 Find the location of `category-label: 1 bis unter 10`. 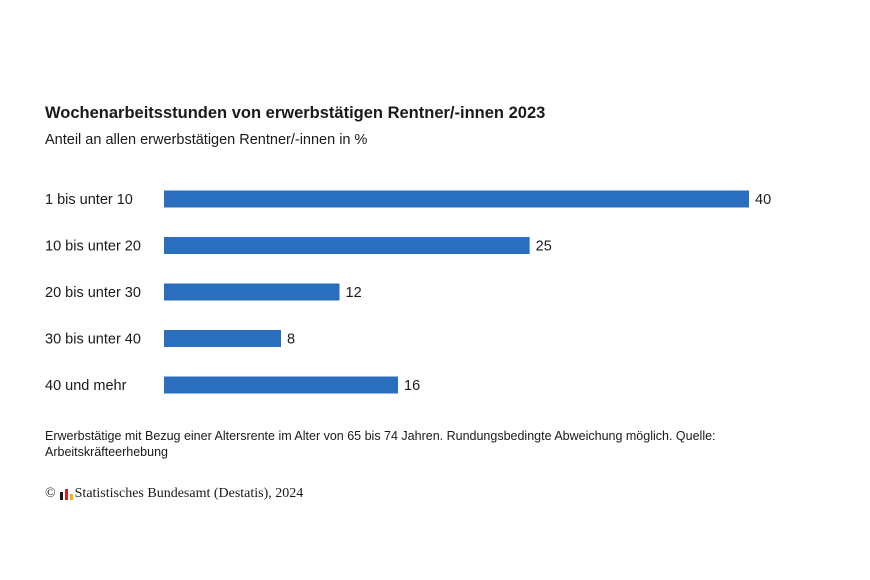

category-label: 1 bis unter 10 is located at coordinates (89, 200).